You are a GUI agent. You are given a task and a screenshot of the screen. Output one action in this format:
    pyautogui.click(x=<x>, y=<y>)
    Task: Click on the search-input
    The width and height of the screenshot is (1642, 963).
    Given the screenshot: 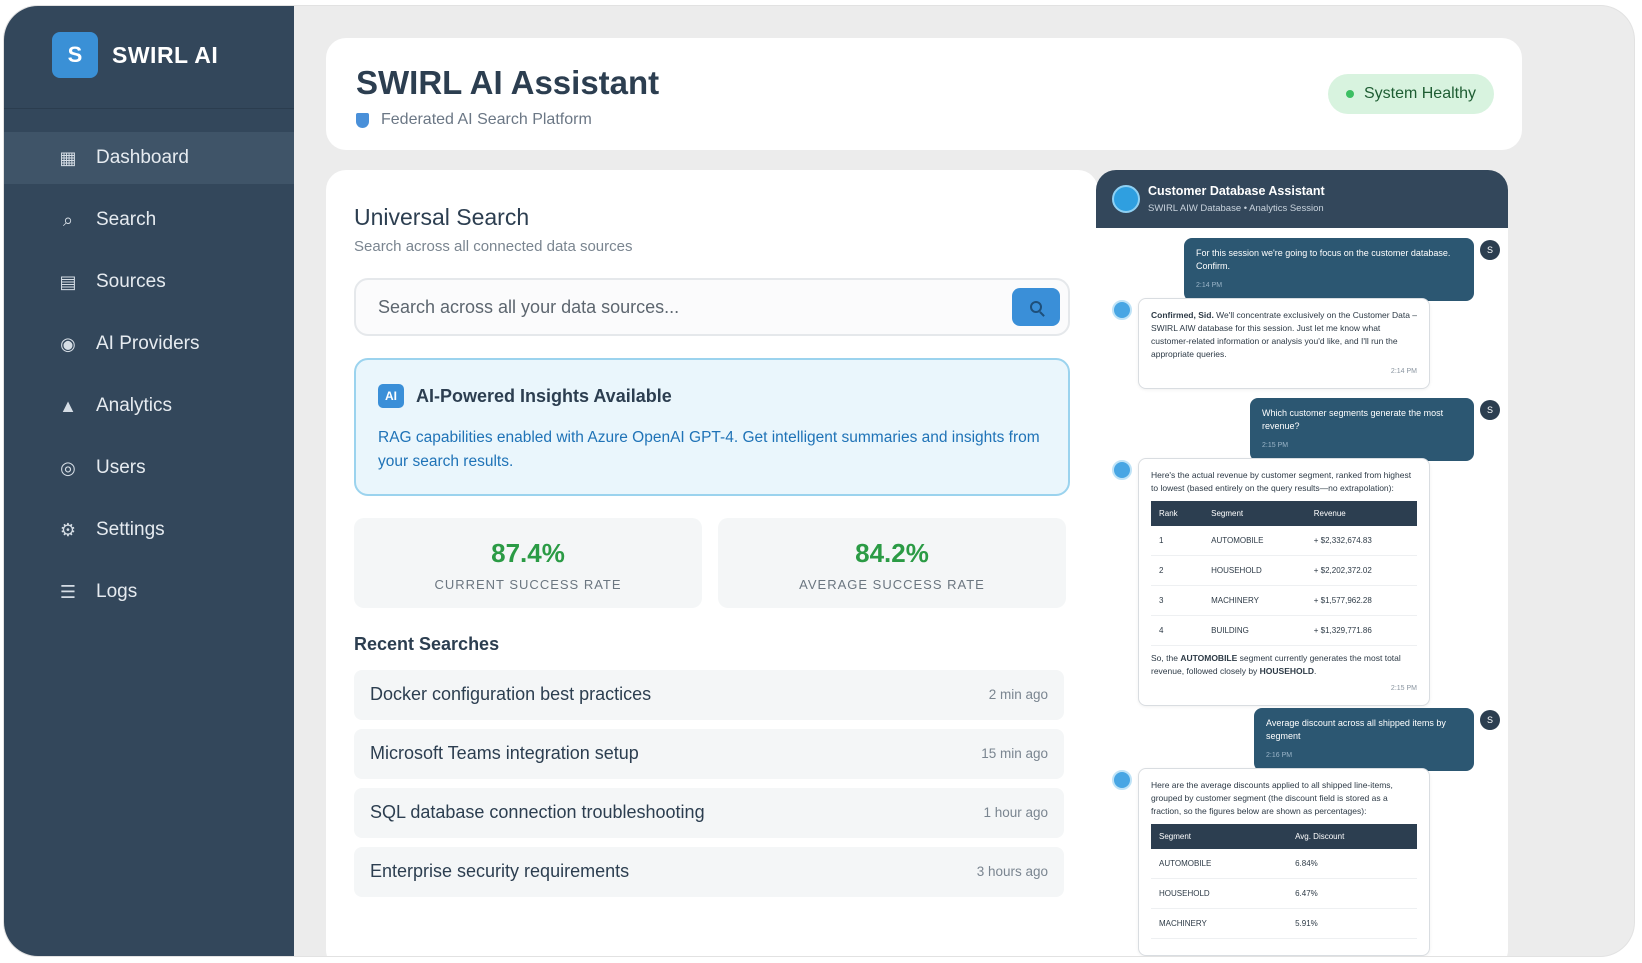 What is the action you would take?
    pyautogui.click(x=688, y=307)
    